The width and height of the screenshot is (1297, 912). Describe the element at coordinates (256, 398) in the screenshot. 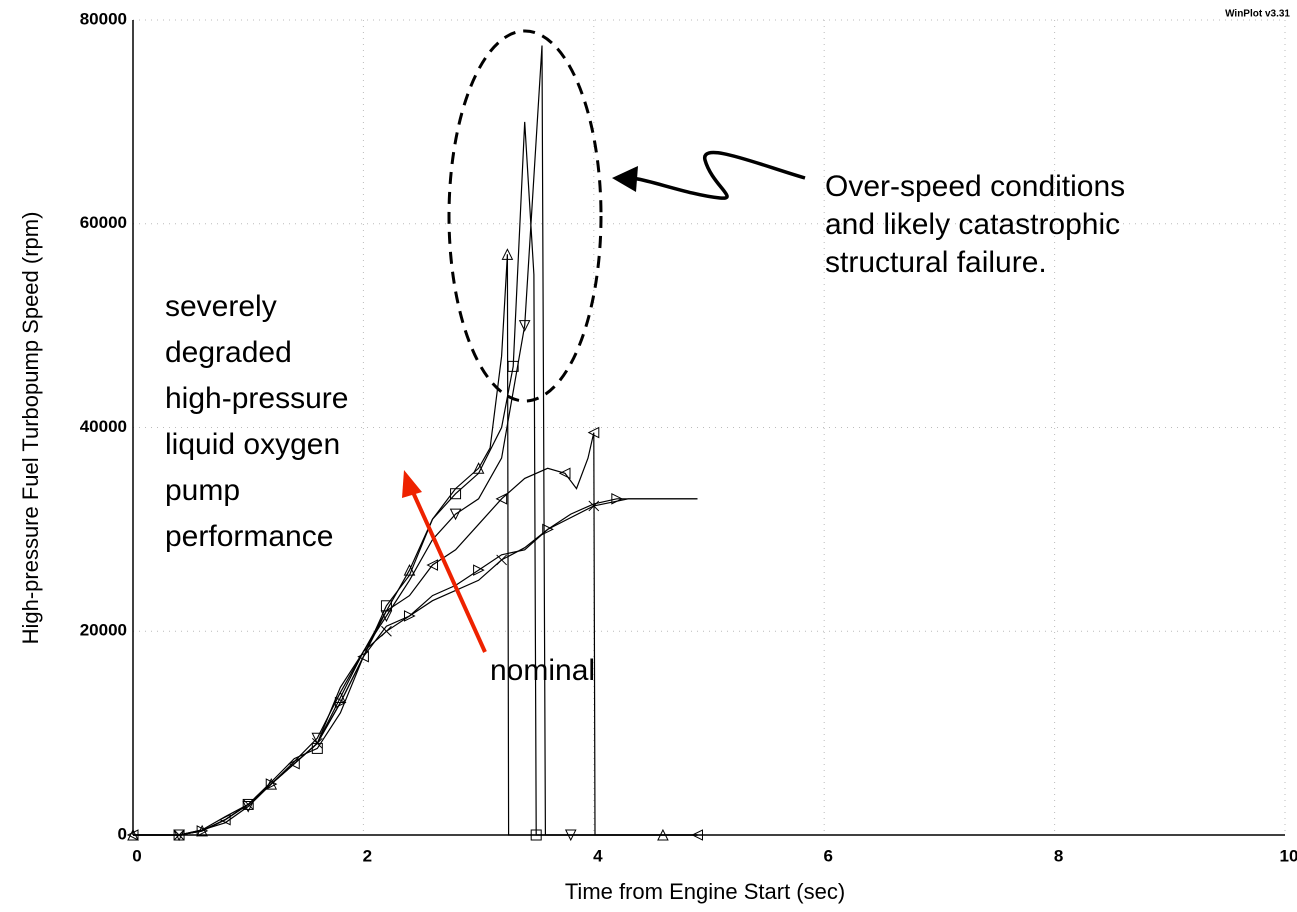

I see `annotation: high-pressure` at that location.